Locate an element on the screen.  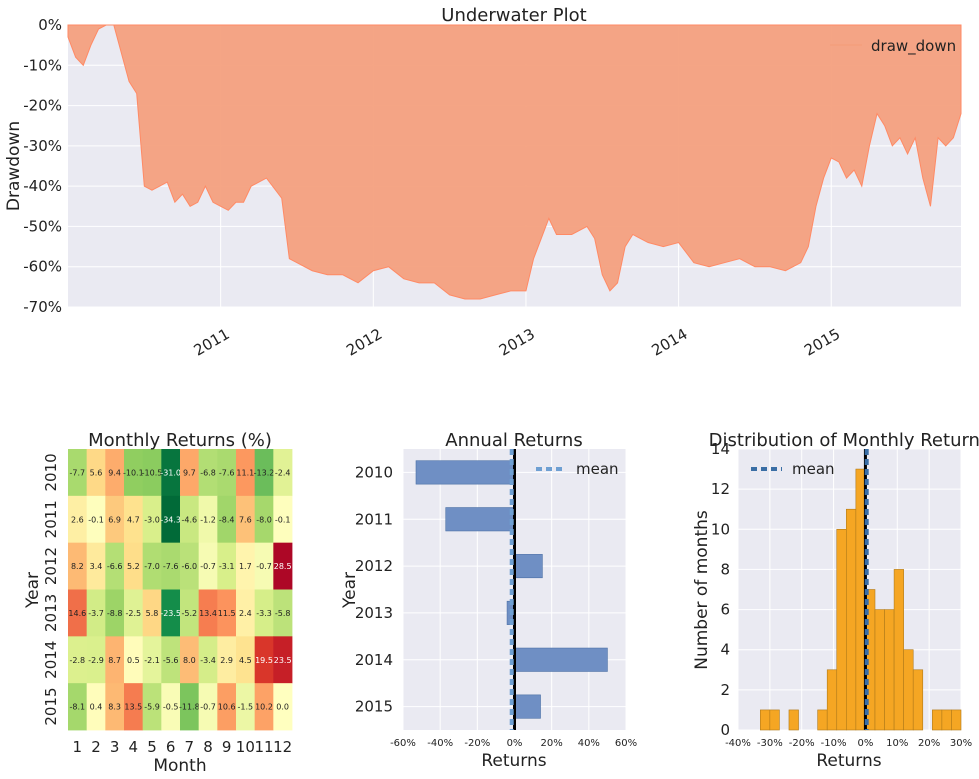
distribution-y-ticks: 0 2 4 6 8 10 12 14 is located at coordinates (720, 589).